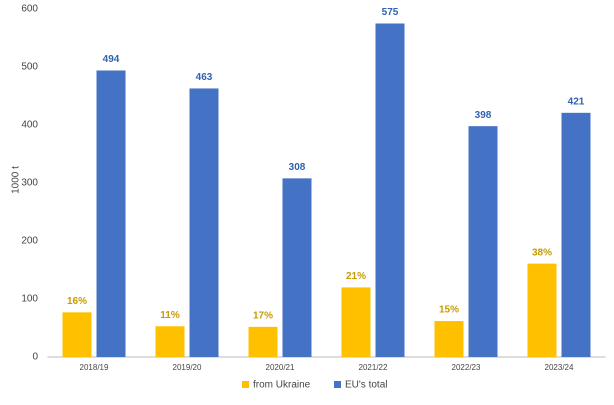 The height and width of the screenshot is (405, 614). Describe the element at coordinates (29, 183) in the screenshot. I see `y-tick-label: 300` at that location.